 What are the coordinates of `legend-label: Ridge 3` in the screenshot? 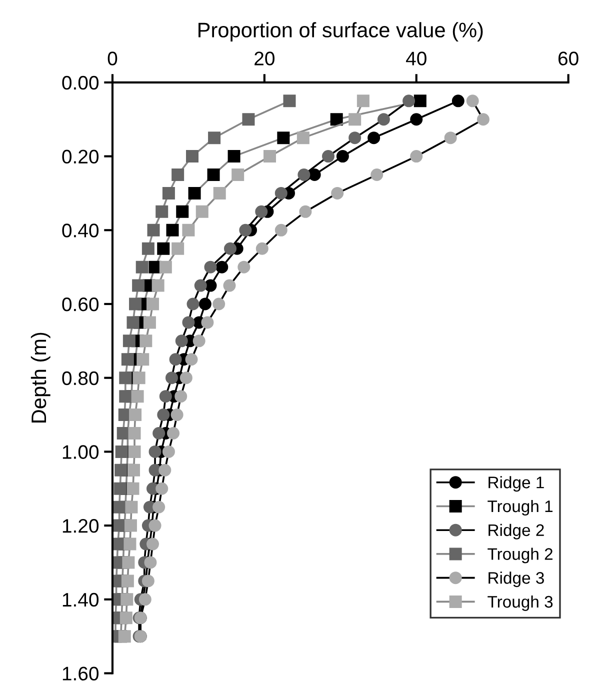 It's located at (516, 580).